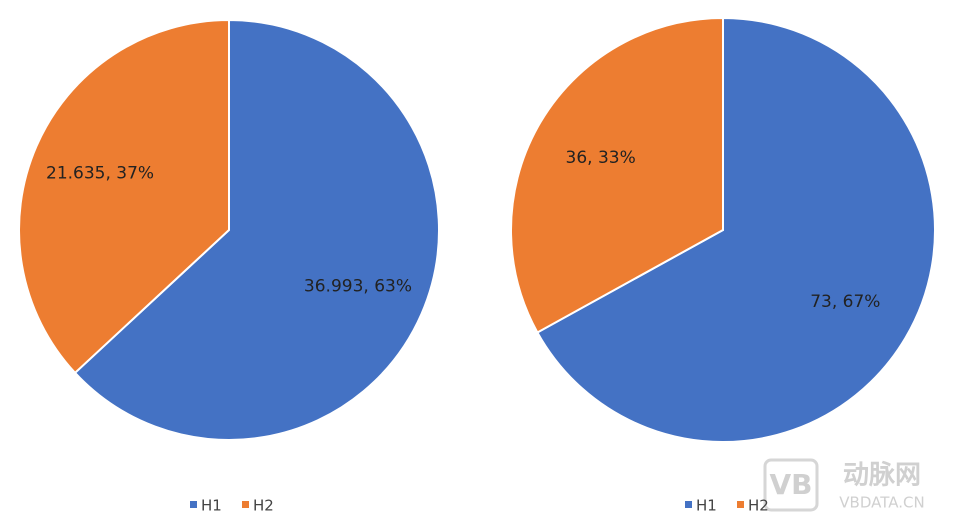  Describe the element at coordinates (617, 175) in the screenshot. I see `pie-slice` at that location.